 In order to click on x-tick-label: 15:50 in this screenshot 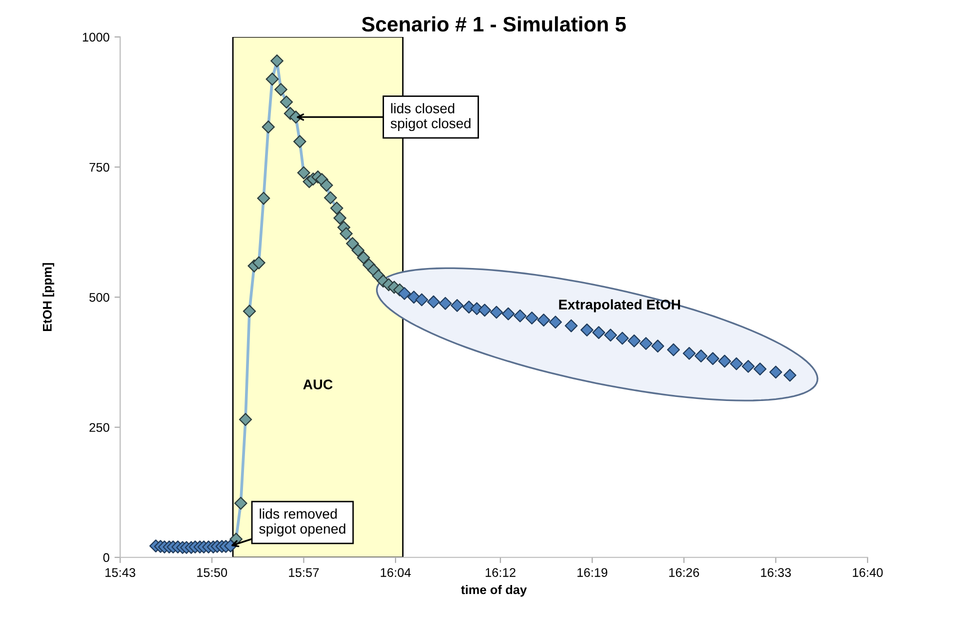, I will do `click(212, 572)`.